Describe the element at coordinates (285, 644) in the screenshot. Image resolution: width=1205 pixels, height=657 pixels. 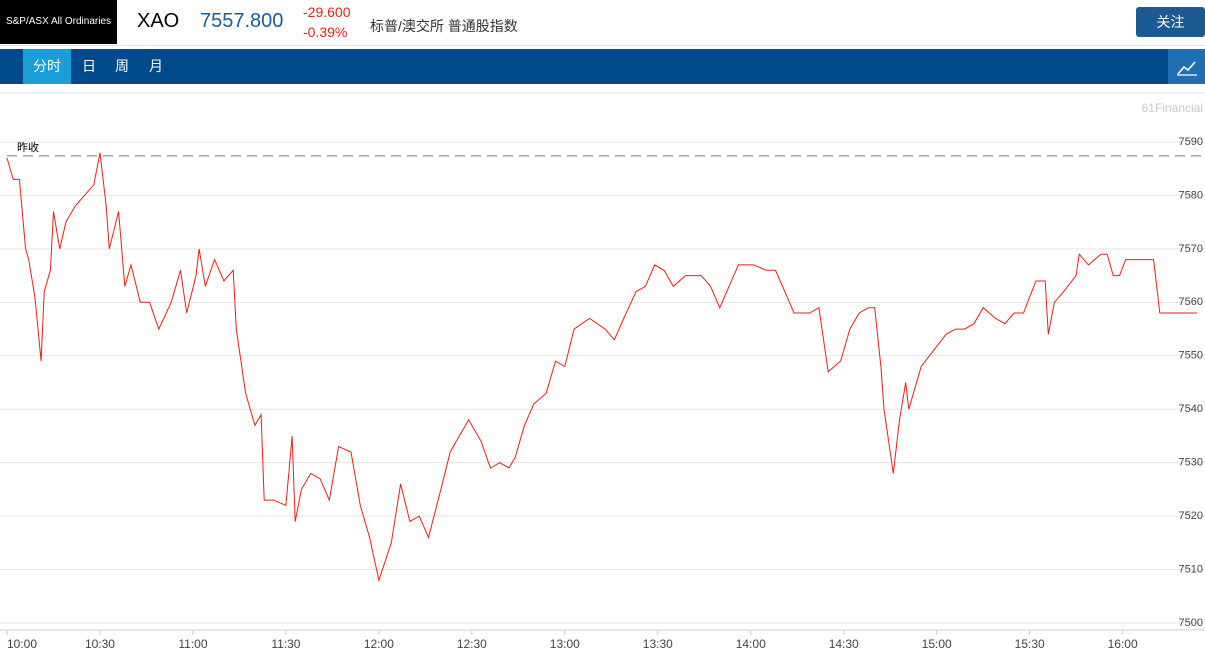
I see `x-tick-label: 11:30` at that location.